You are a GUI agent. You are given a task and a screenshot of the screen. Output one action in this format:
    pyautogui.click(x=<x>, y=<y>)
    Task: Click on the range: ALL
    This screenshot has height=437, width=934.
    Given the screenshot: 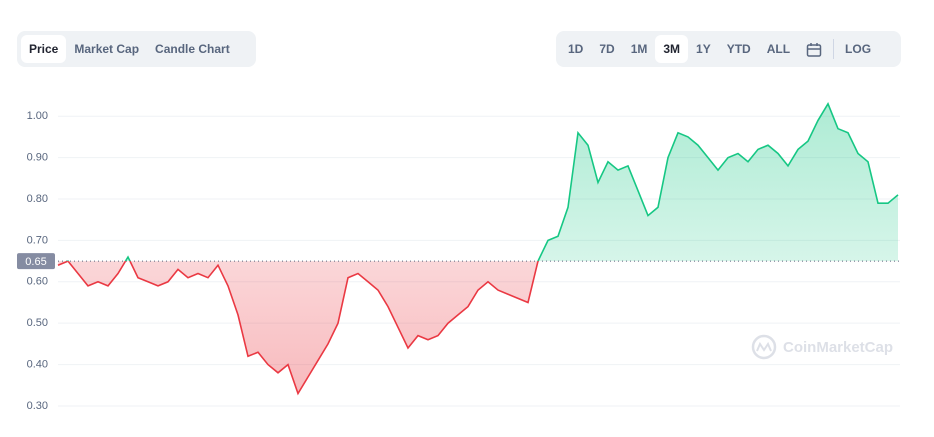 What is the action you would take?
    pyautogui.click(x=778, y=49)
    